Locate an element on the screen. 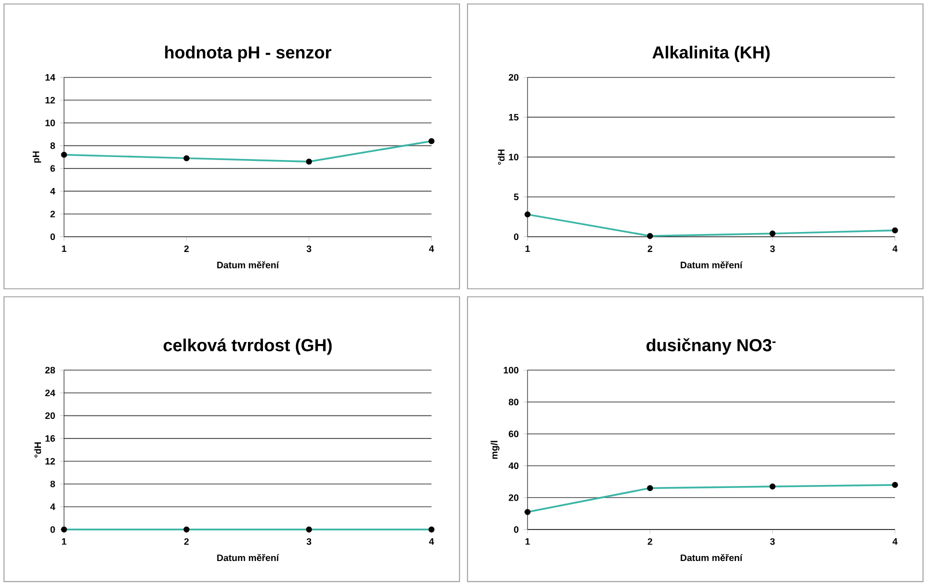 This screenshot has height=586, width=927. y-tick-label: 24 is located at coordinates (50, 393).